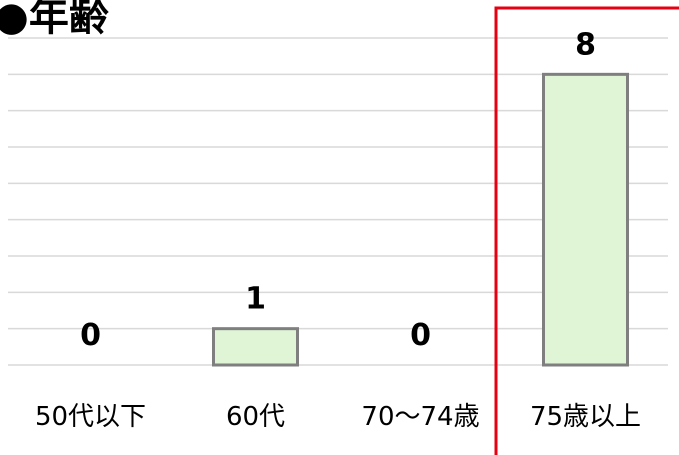  What do you see at coordinates (420, 417) in the screenshot?
I see `category-label: 70〜74歳` at bounding box center [420, 417].